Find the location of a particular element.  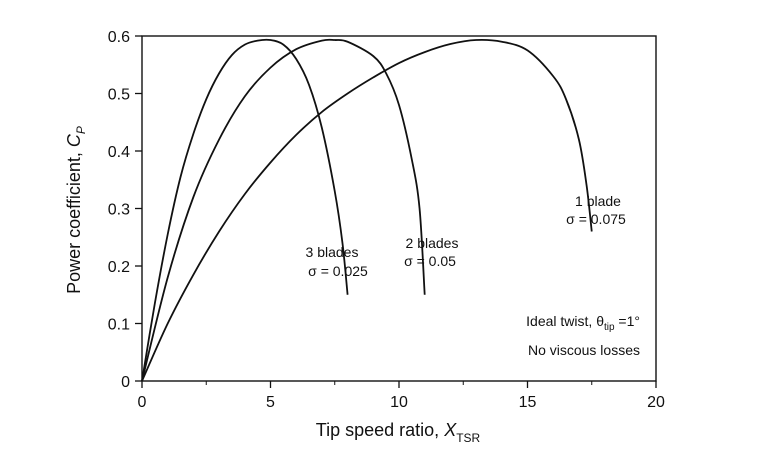

series-sigma-2-blades: σ = 0.05 is located at coordinates (430, 261).